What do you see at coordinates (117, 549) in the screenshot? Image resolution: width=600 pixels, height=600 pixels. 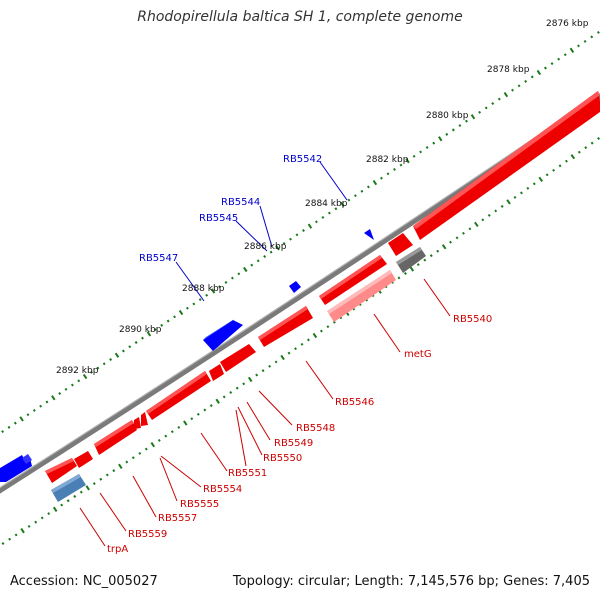 I see `gene-label-trpa: trpA` at bounding box center [117, 549].